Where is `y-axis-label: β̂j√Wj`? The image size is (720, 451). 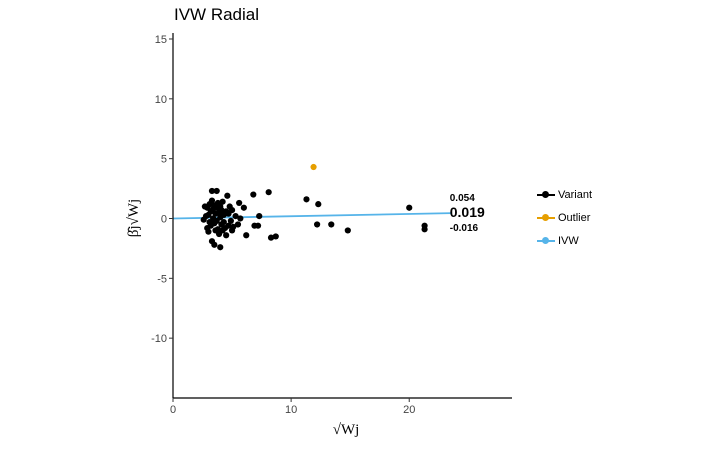
y-axis-label: β̂j√Wj is located at coordinates (134, 218).